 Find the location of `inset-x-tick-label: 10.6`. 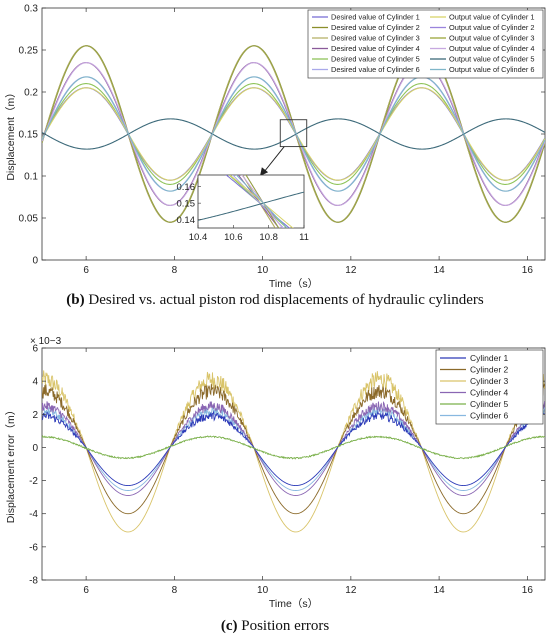

inset-x-tick-label: 10.6 is located at coordinates (233, 237).